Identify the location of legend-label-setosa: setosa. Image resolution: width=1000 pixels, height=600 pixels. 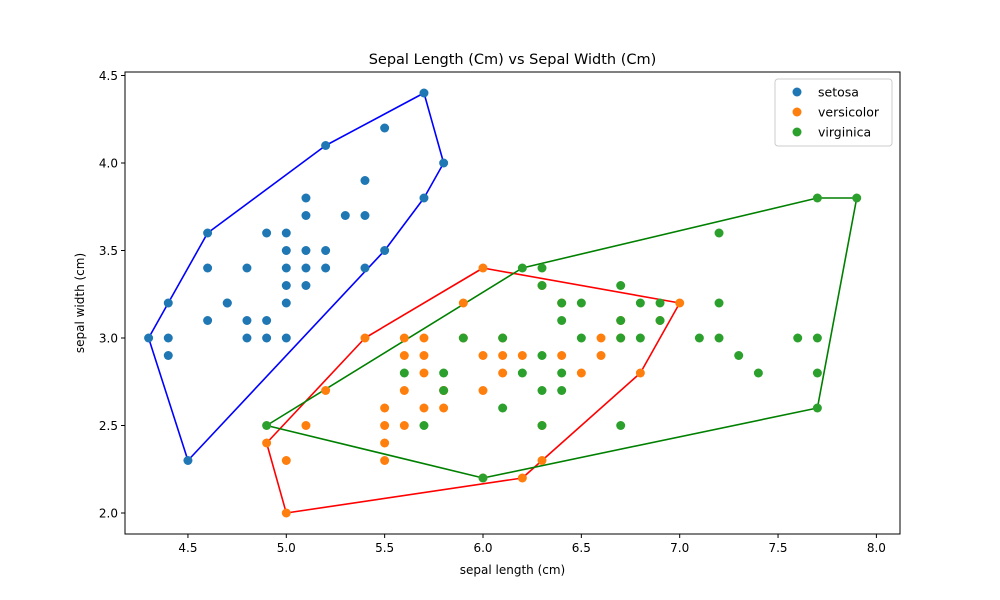
(838, 92).